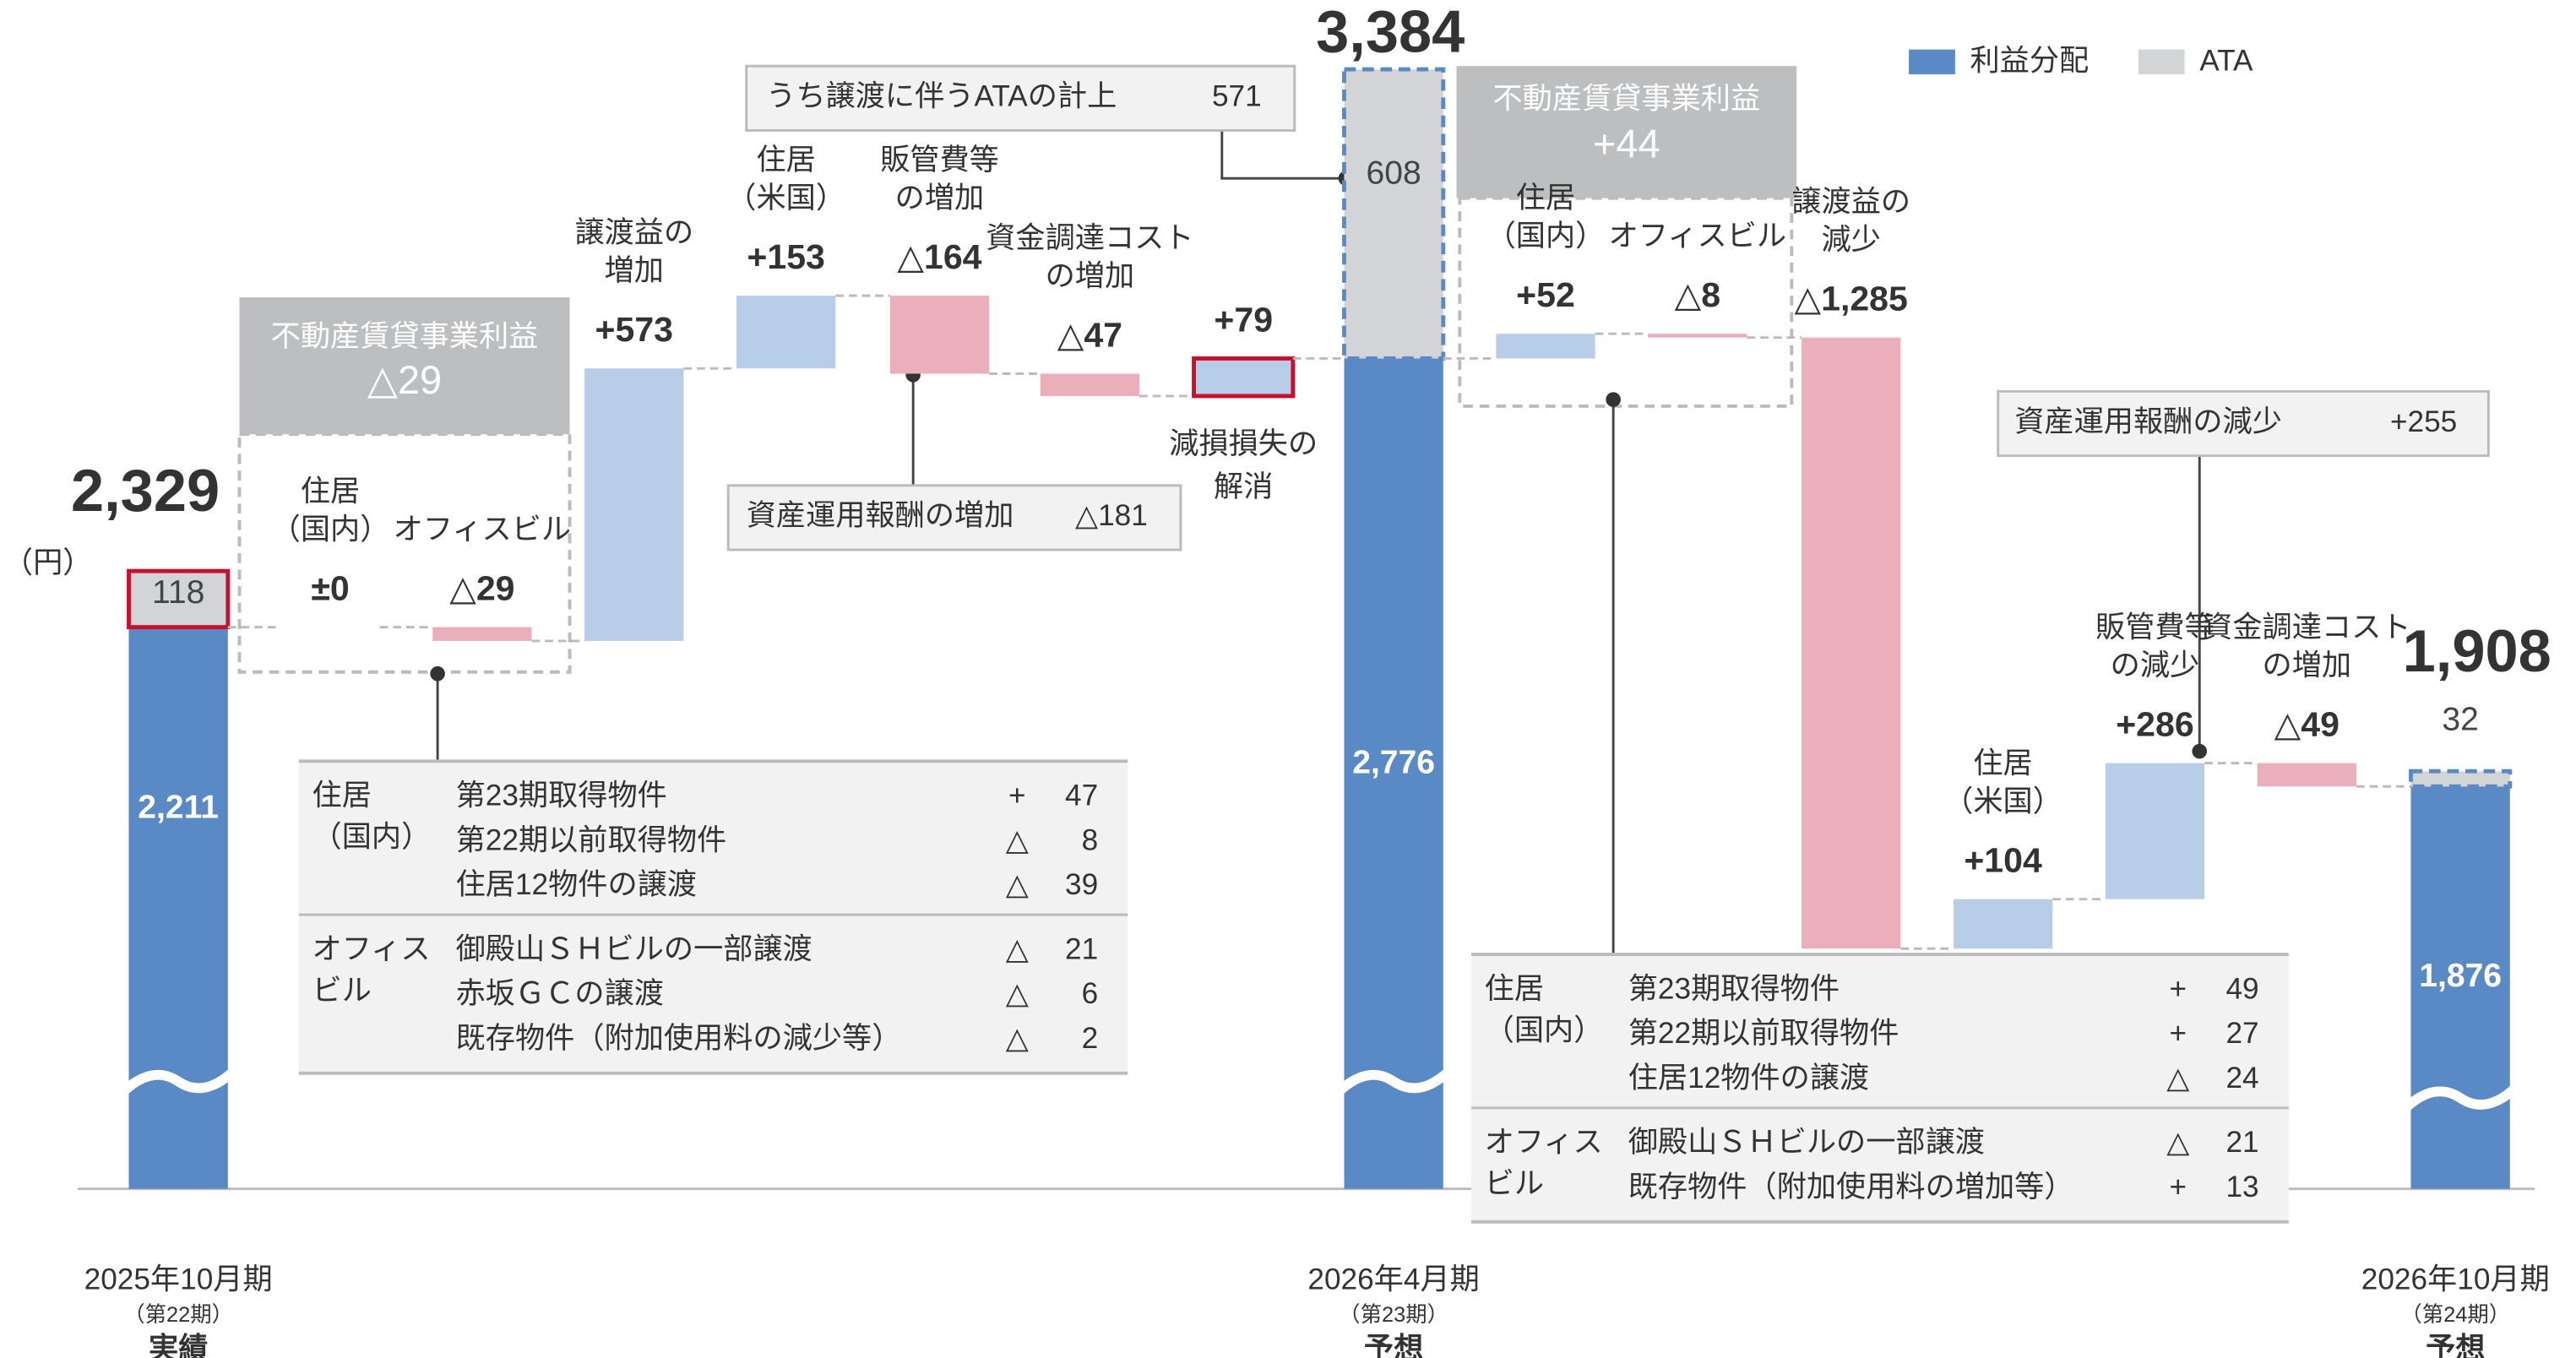 The image size is (2576, 1358). Describe the element at coordinates (2455, 1279) in the screenshot. I see `category-label: 2026年10月期` at that location.